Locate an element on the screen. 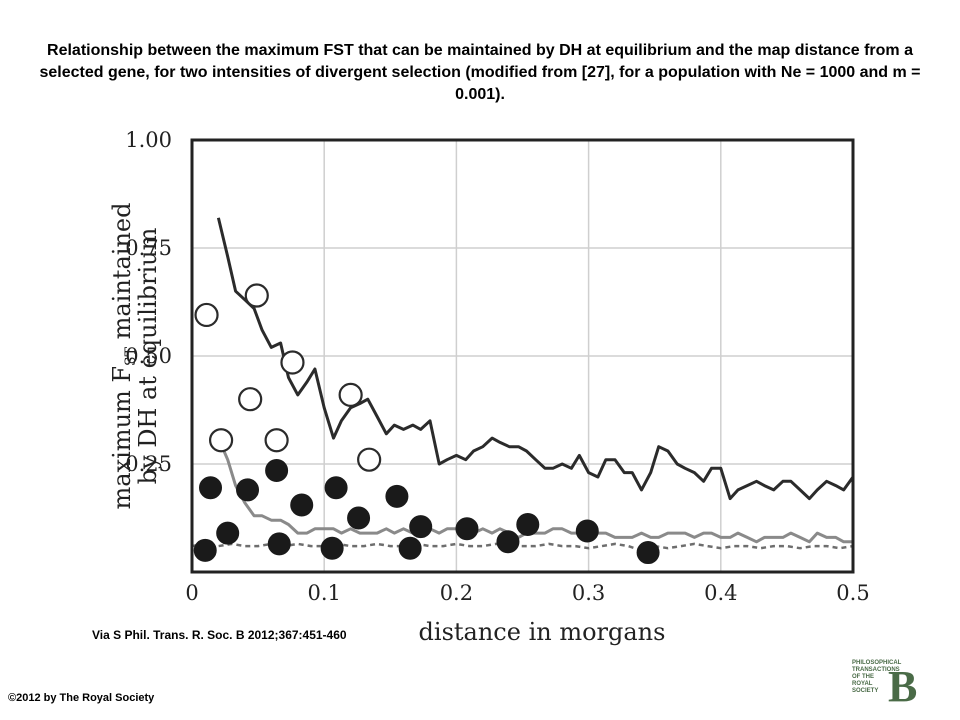 This screenshot has height=720, width=960. y-axis-label-line2: by DH at equilibrium is located at coordinates (148, 355).